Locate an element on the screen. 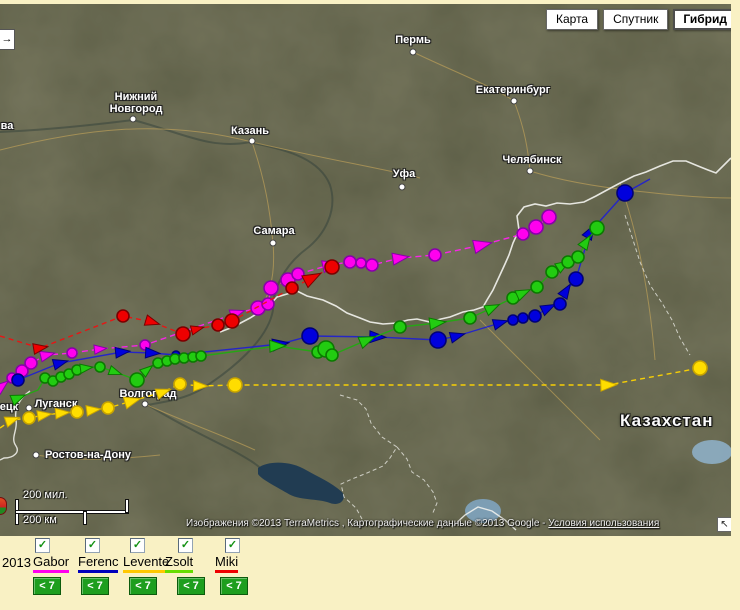 Image resolution: width=740 pixels, height=610 pixels. legend-checkbox-ferenc: ✓ is located at coordinates (92, 545).